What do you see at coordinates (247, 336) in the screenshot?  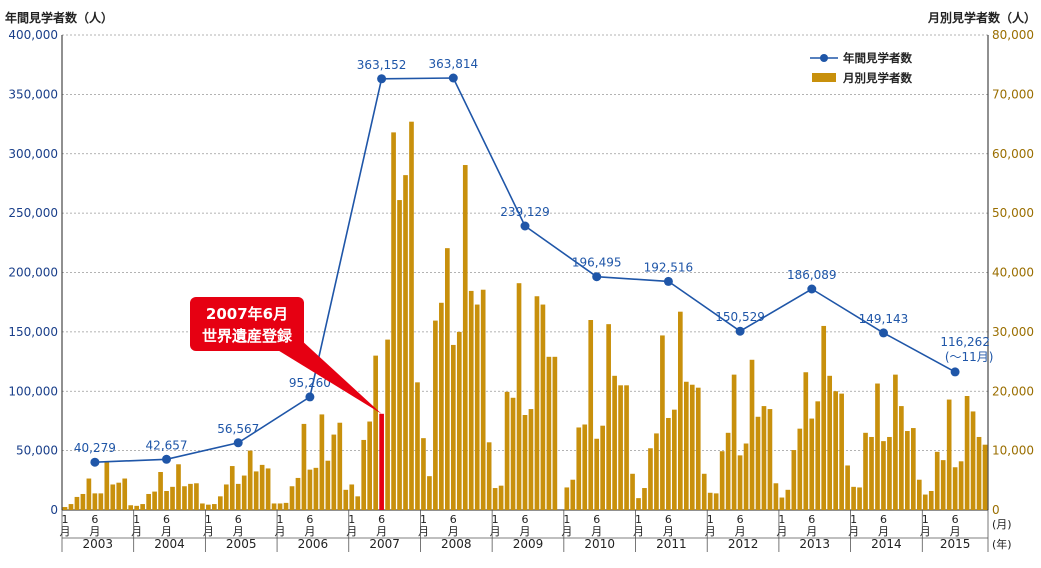 I see `callout-line-2: 世界遺産登録` at bounding box center [247, 336].